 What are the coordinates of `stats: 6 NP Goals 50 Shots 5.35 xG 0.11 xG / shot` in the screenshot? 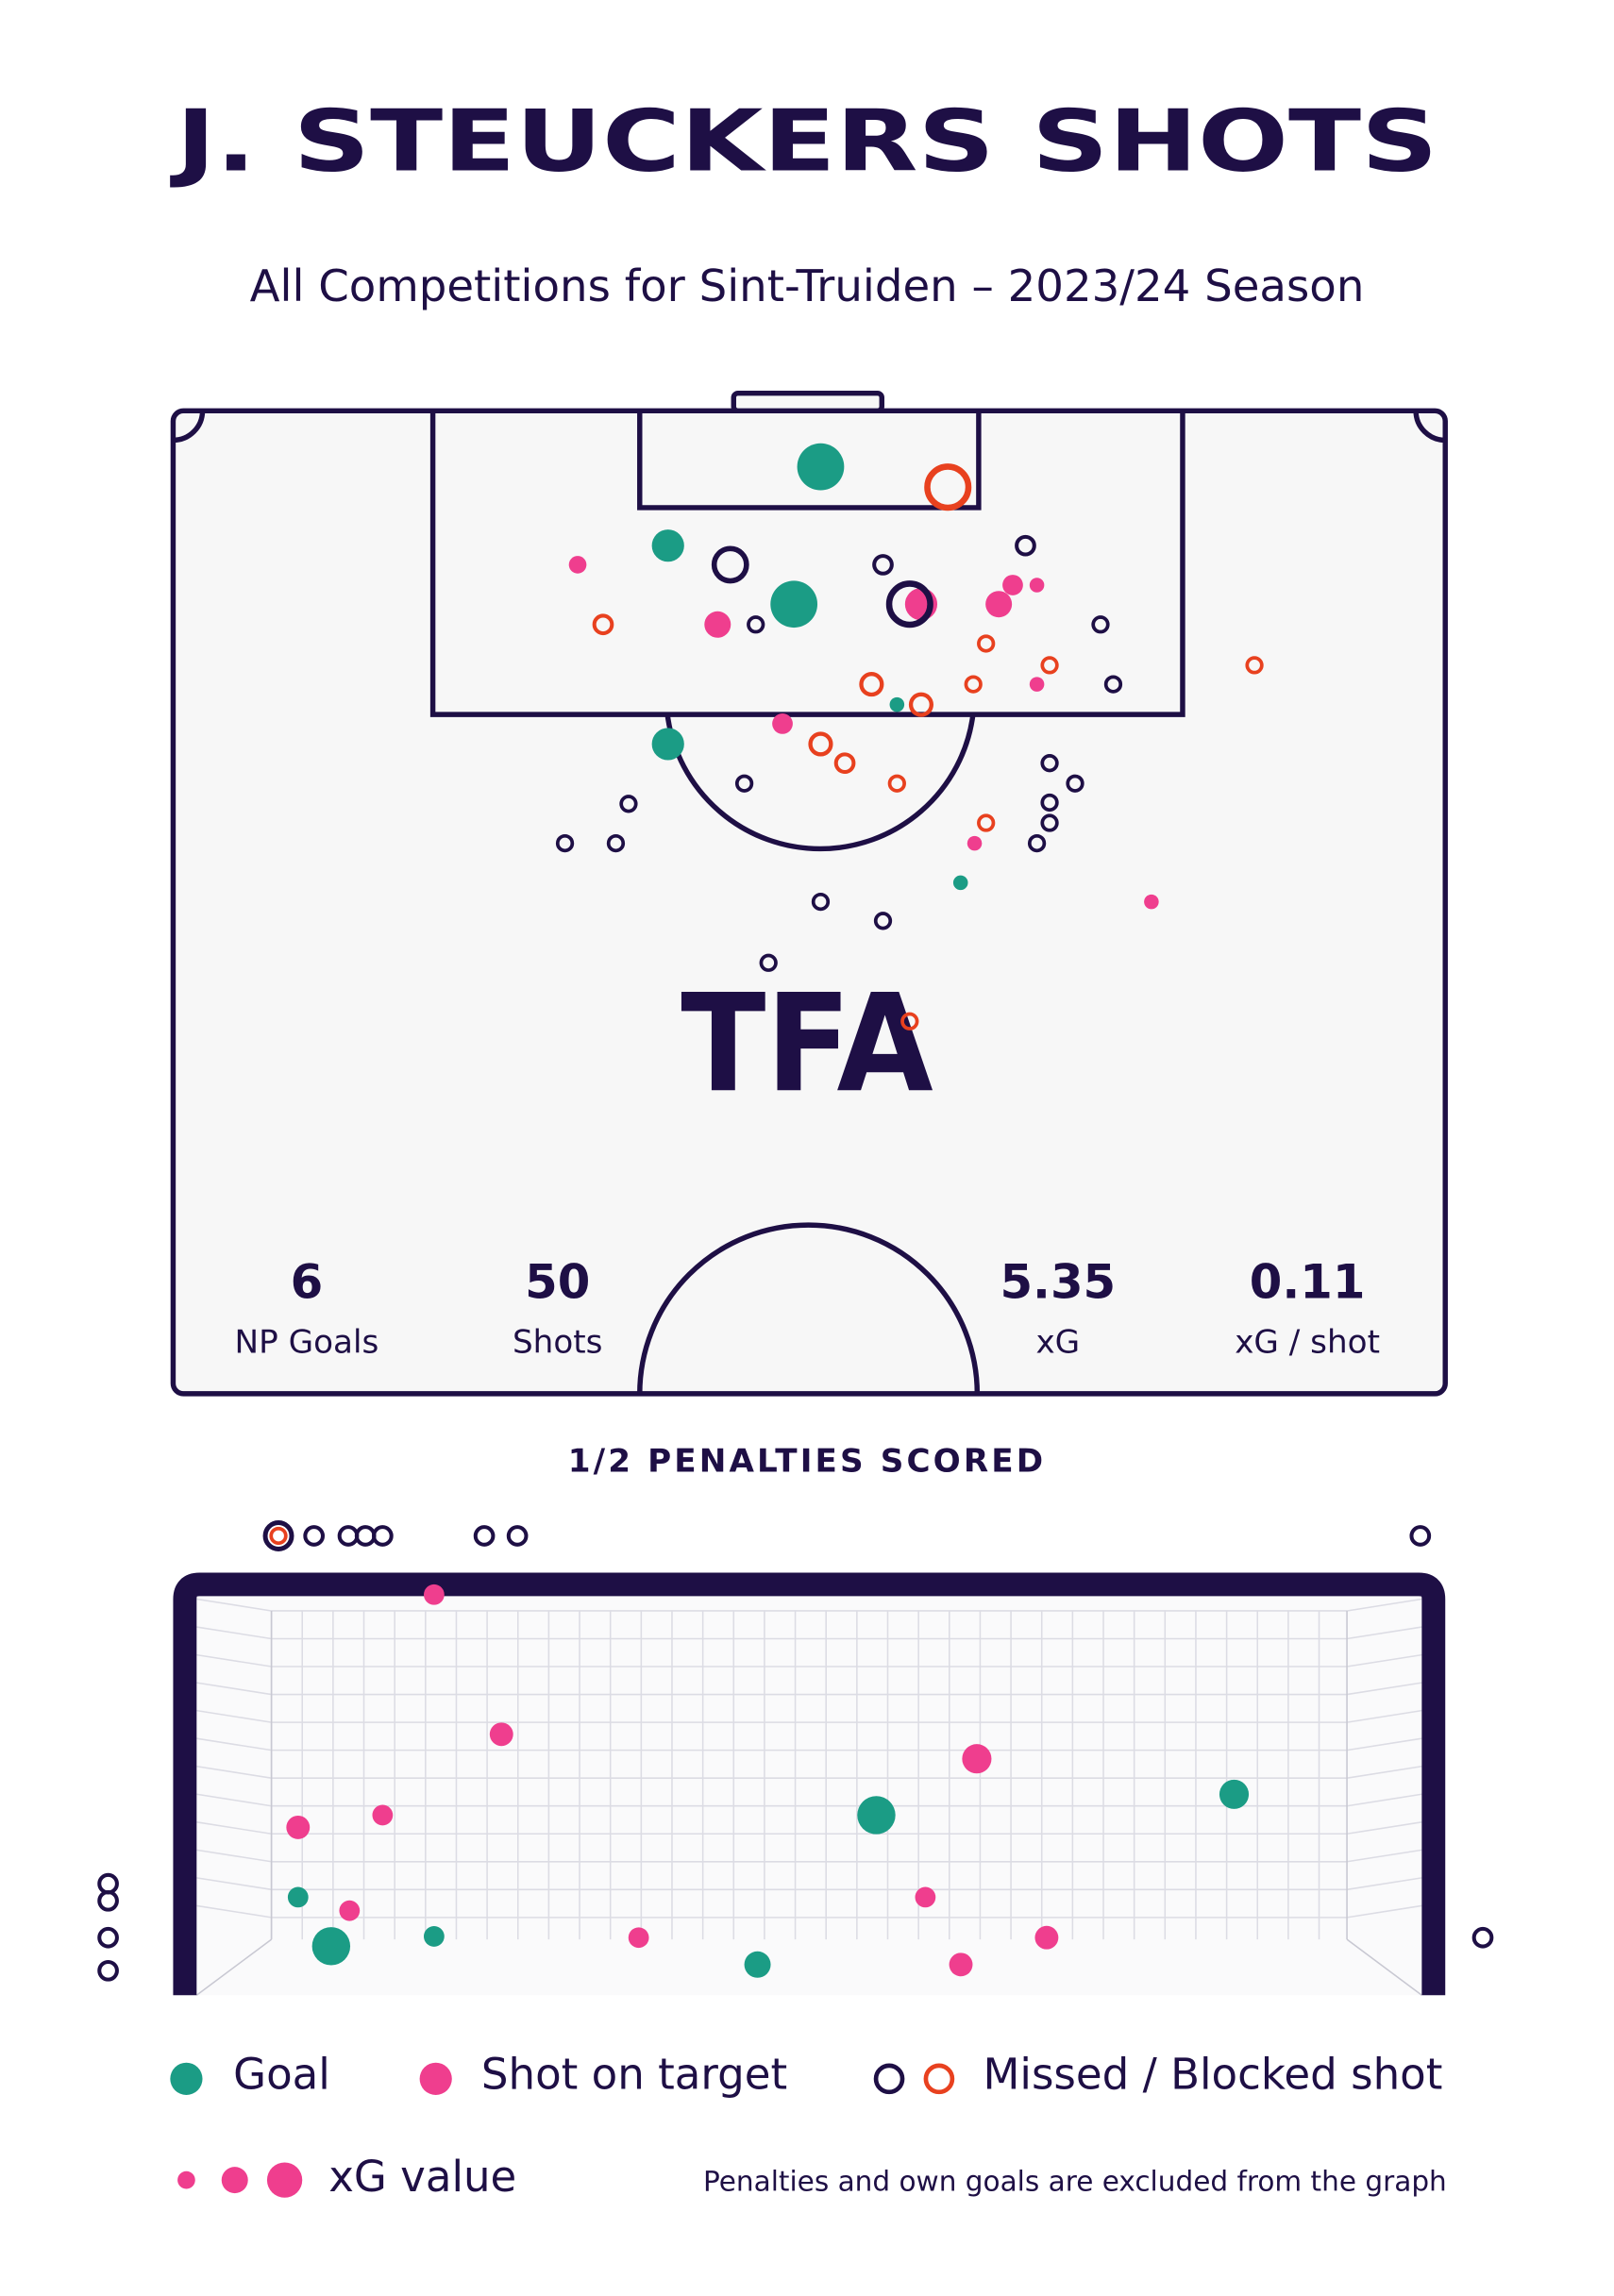 It's located at (807, 1307).